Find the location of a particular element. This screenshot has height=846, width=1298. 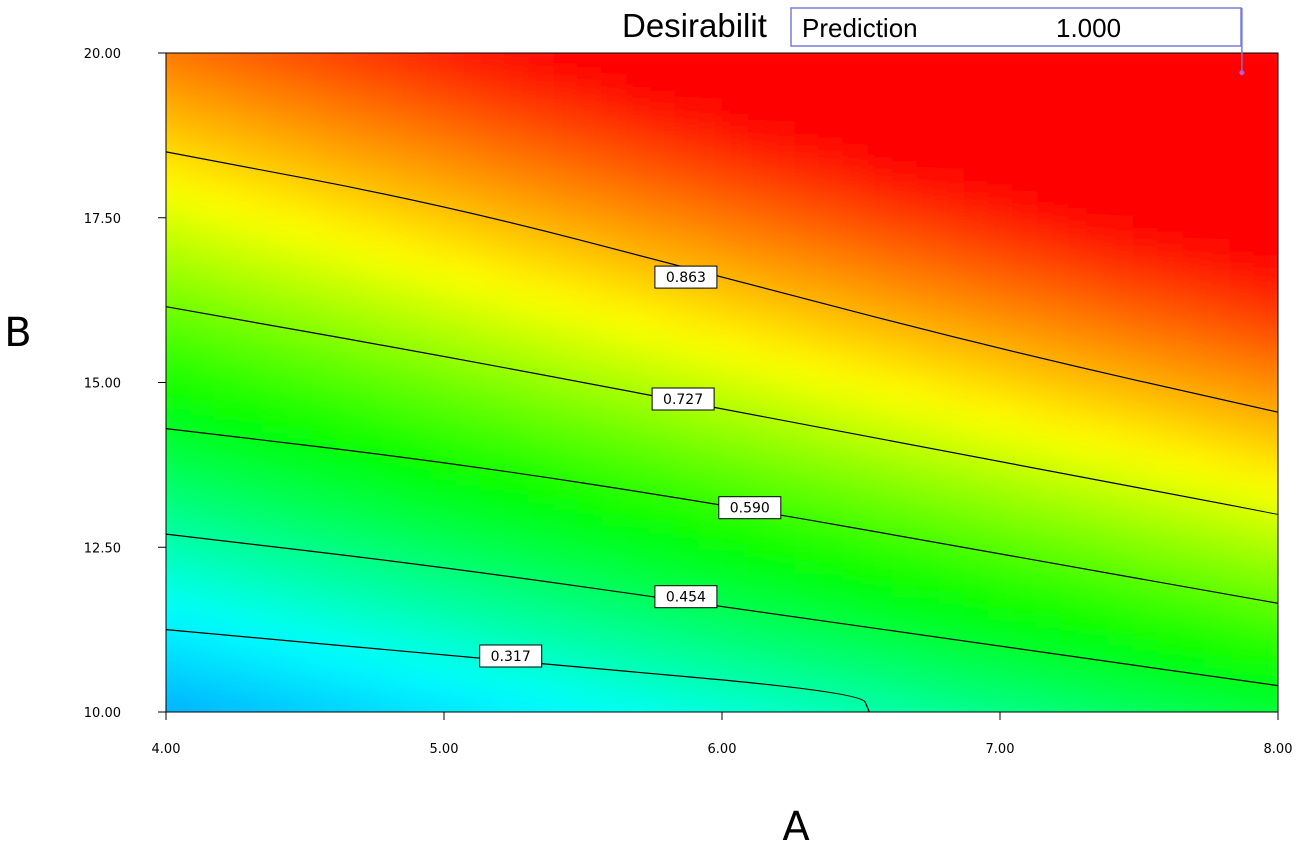

prediction-flag: Prediction 1.000 is located at coordinates (1017, 41).